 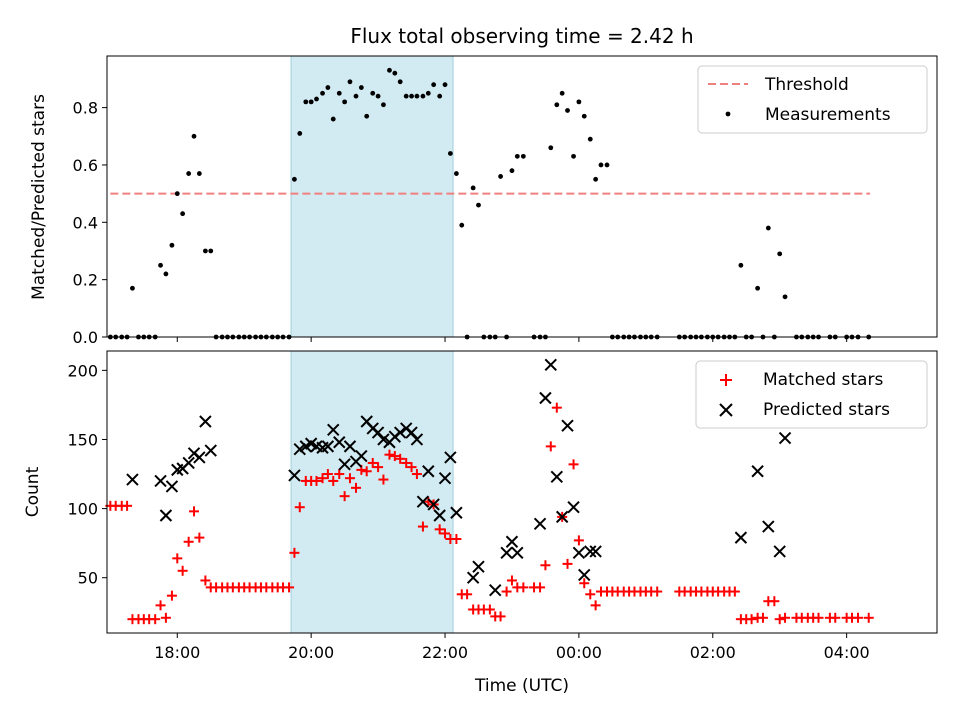 What do you see at coordinates (811, 394) in the screenshot?
I see `bottom-legend-box` at bounding box center [811, 394].